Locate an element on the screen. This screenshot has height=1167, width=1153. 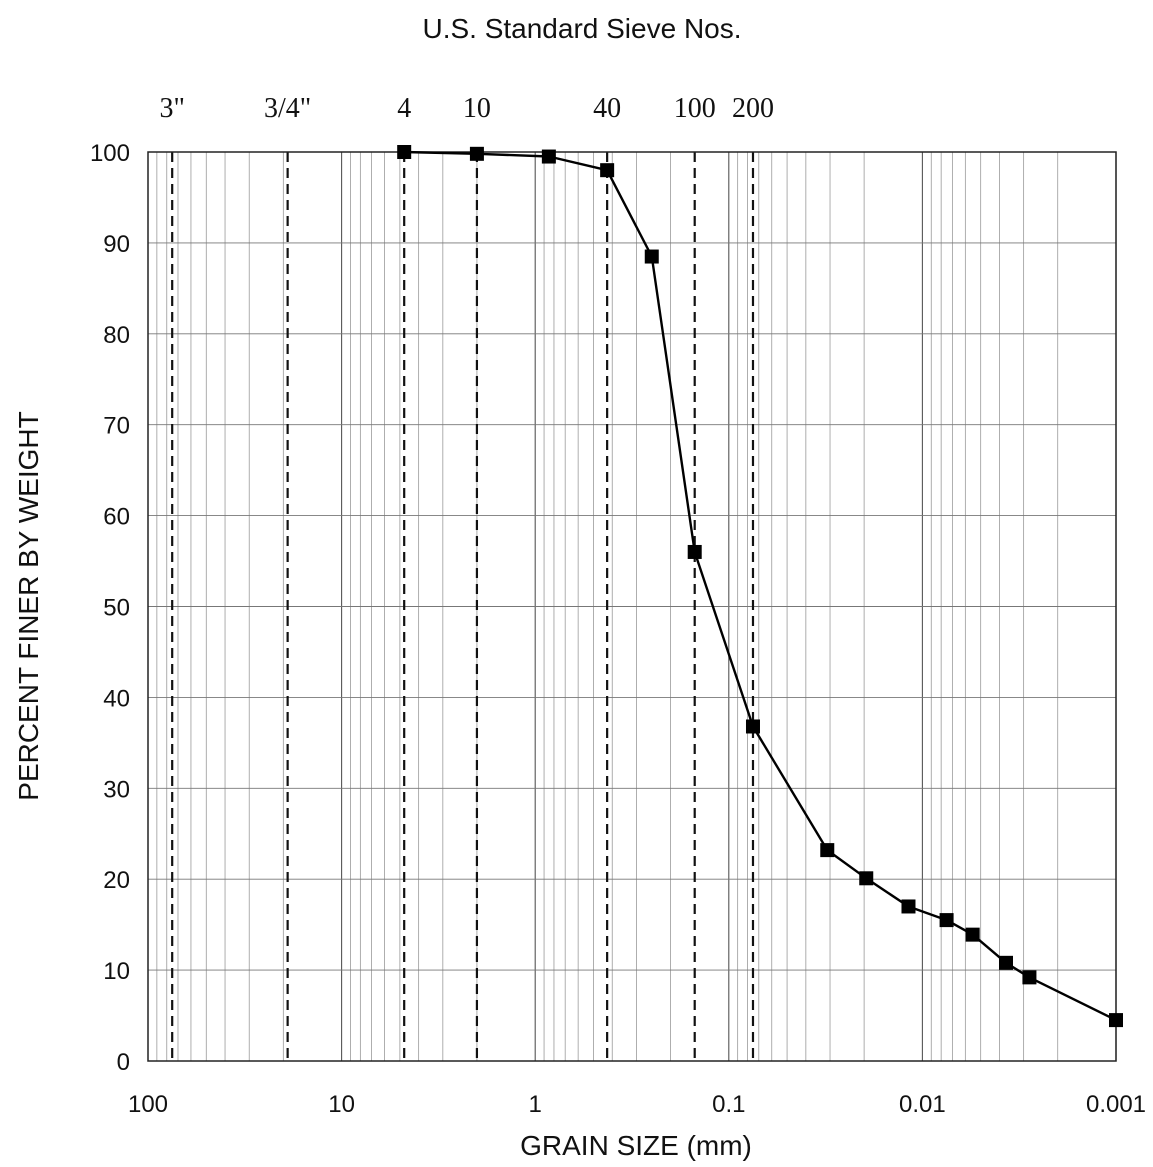
y-tick-label: 80 is located at coordinates (116, 335).